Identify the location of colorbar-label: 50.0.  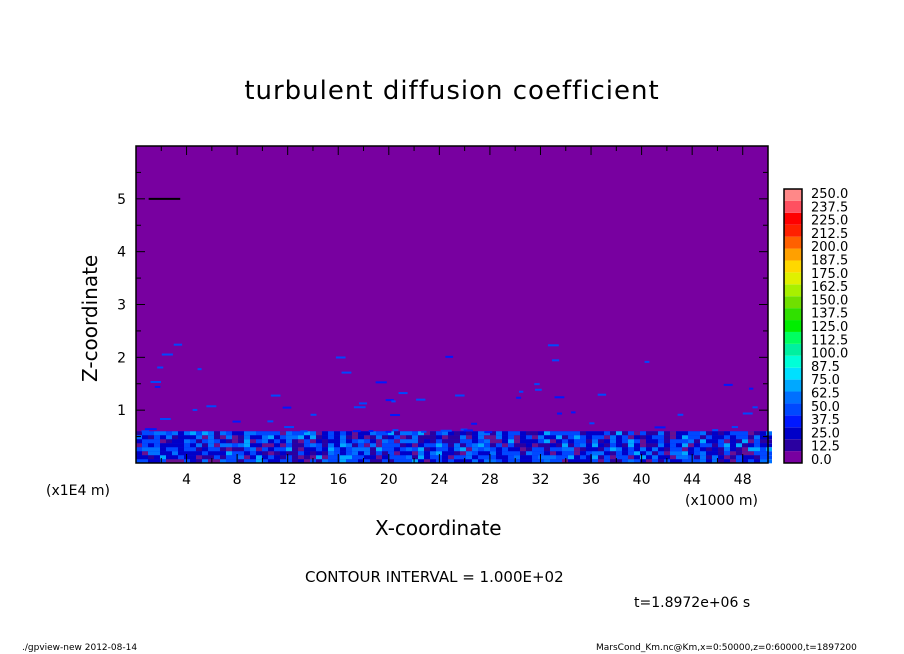
(825, 407).